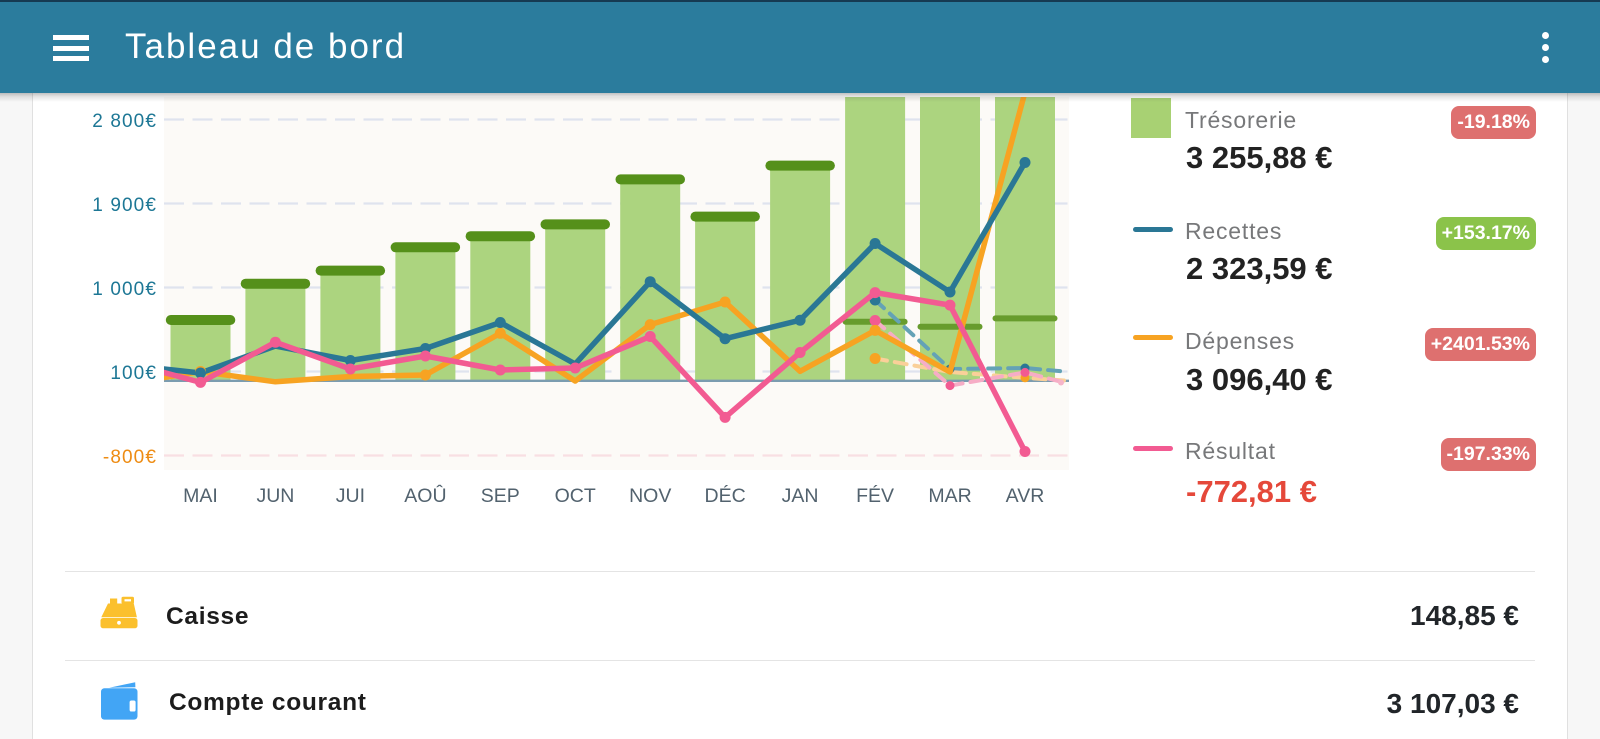  I want to click on svg-text: AVR, so click(1025, 496).